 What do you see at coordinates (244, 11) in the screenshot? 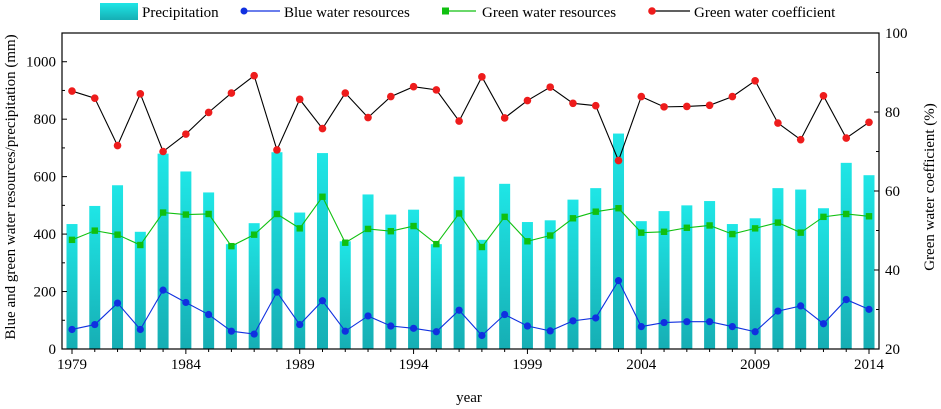
I see `legend-marker-blue-water` at bounding box center [244, 11].